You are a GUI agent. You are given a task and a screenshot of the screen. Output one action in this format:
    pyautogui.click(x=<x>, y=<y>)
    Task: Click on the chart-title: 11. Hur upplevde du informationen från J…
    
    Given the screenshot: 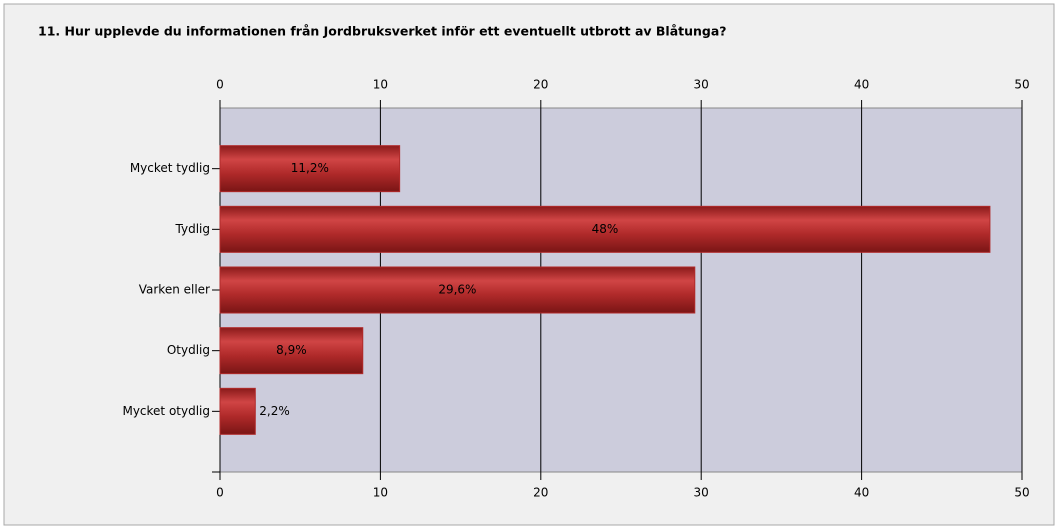 What is the action you would take?
    pyautogui.click(x=382, y=31)
    